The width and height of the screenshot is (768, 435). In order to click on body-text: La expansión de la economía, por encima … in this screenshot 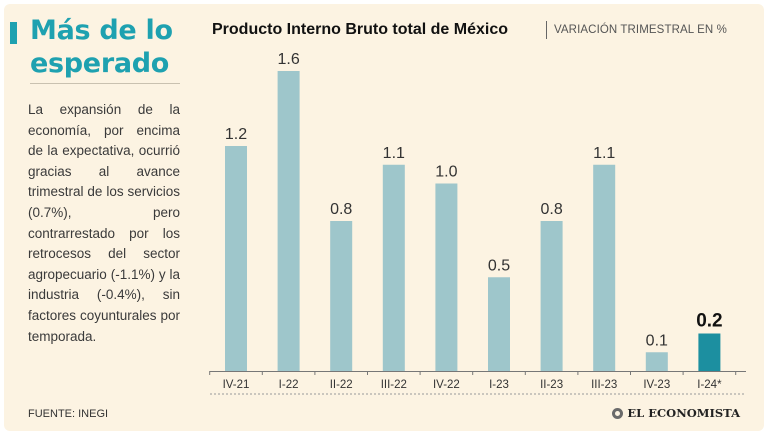, I will do `click(104, 223)`.